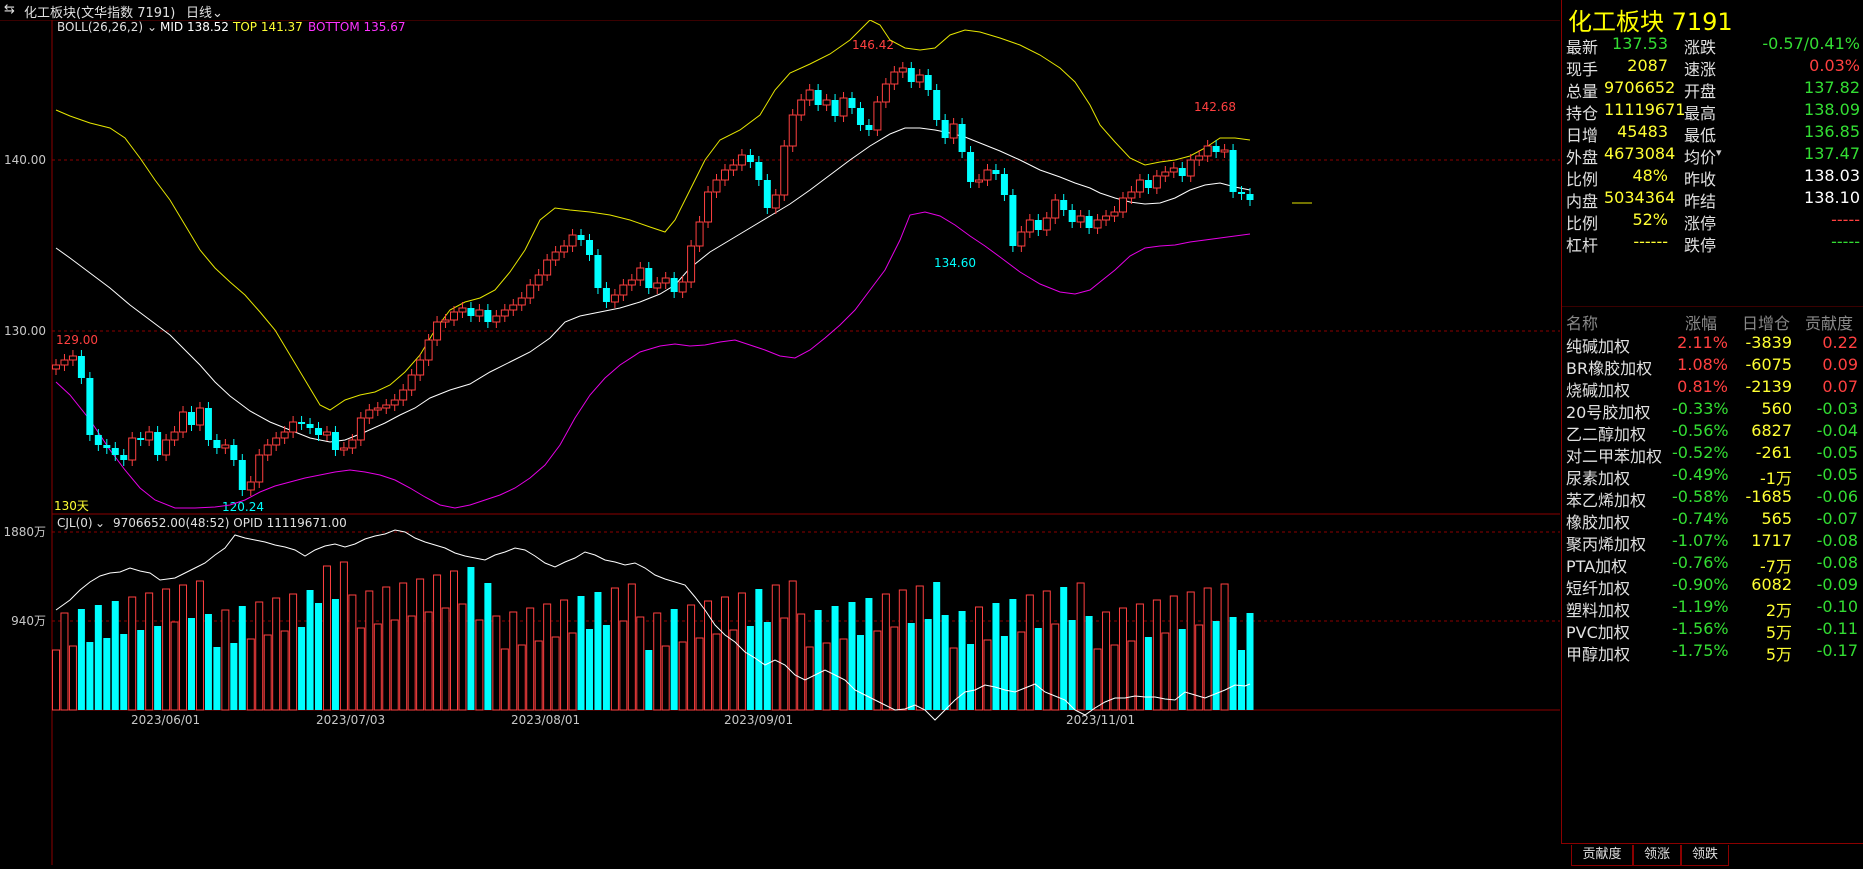 The height and width of the screenshot is (869, 1863). I want to click on component-row: 烧碱加权 0.81% -2139 0.07, so click(1712, 390).